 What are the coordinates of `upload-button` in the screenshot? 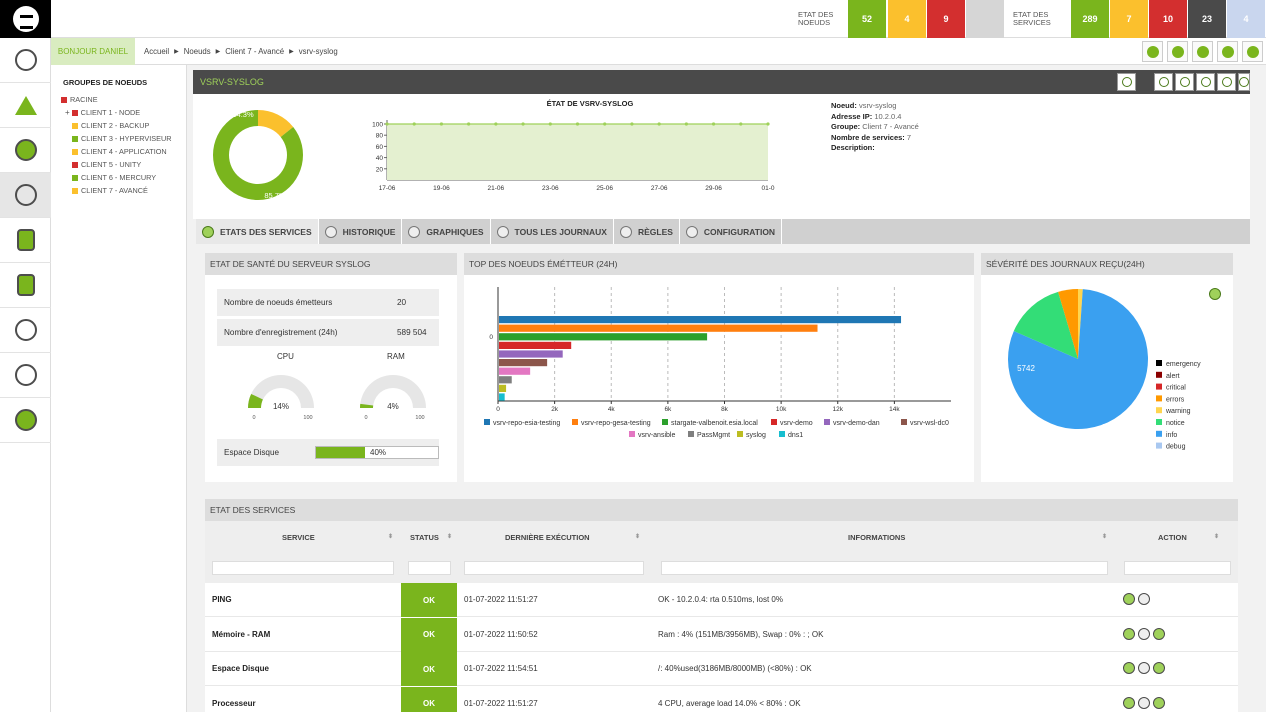 It's located at (1226, 82).